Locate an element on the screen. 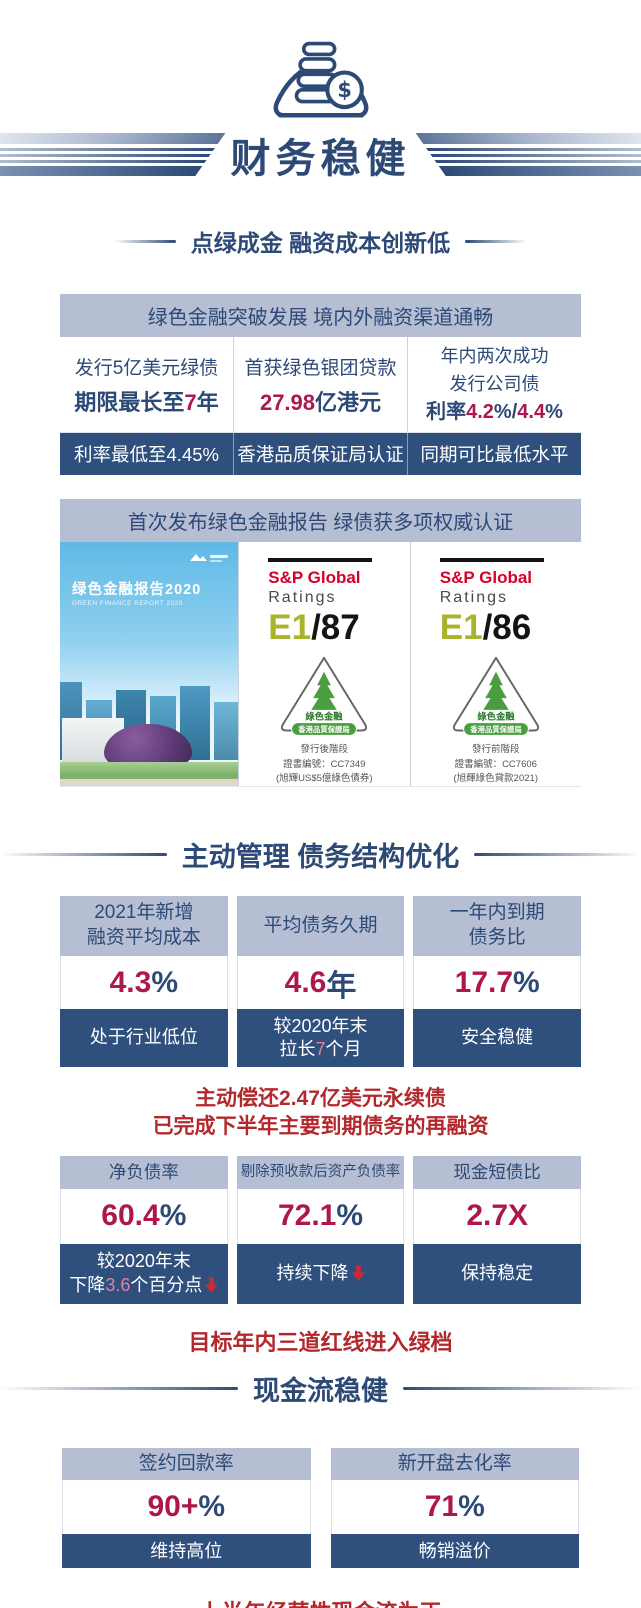 The width and height of the screenshot is (641, 1608). money-bag-coins-icon: $ is located at coordinates (320, 79).